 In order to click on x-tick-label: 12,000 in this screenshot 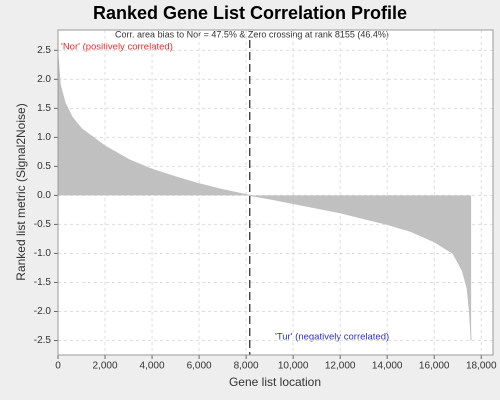, I will do `click(340, 366)`.